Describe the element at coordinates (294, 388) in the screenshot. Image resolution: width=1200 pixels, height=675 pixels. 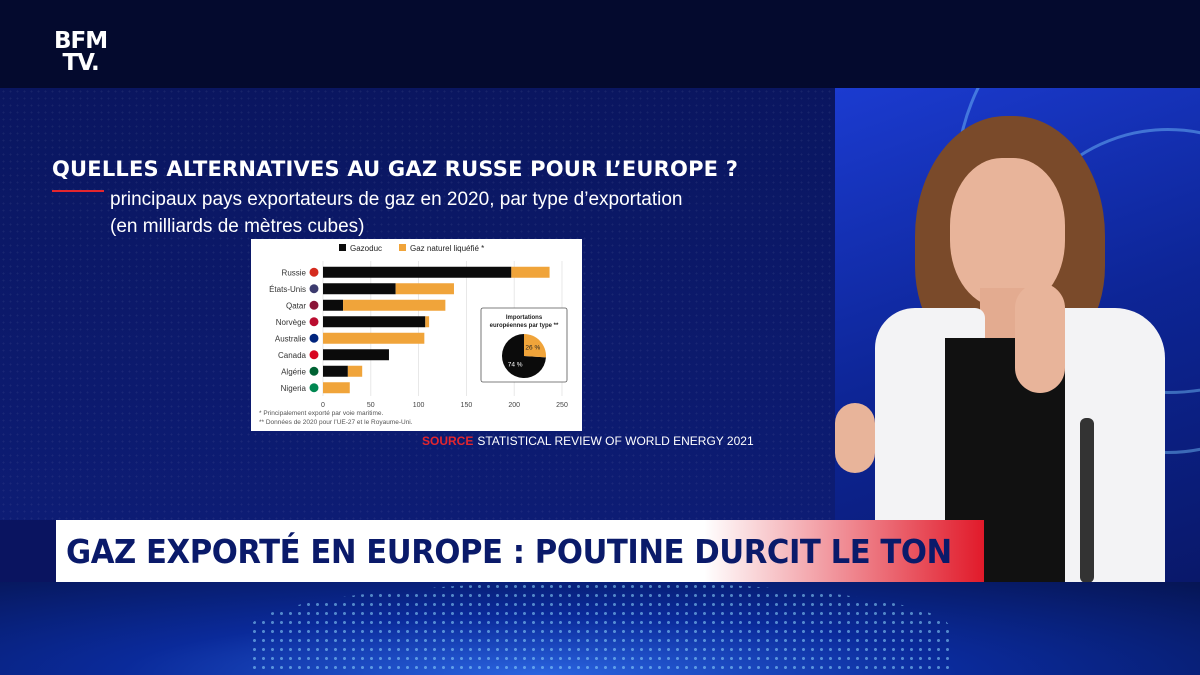
I see `category-label: Nigeria` at that location.